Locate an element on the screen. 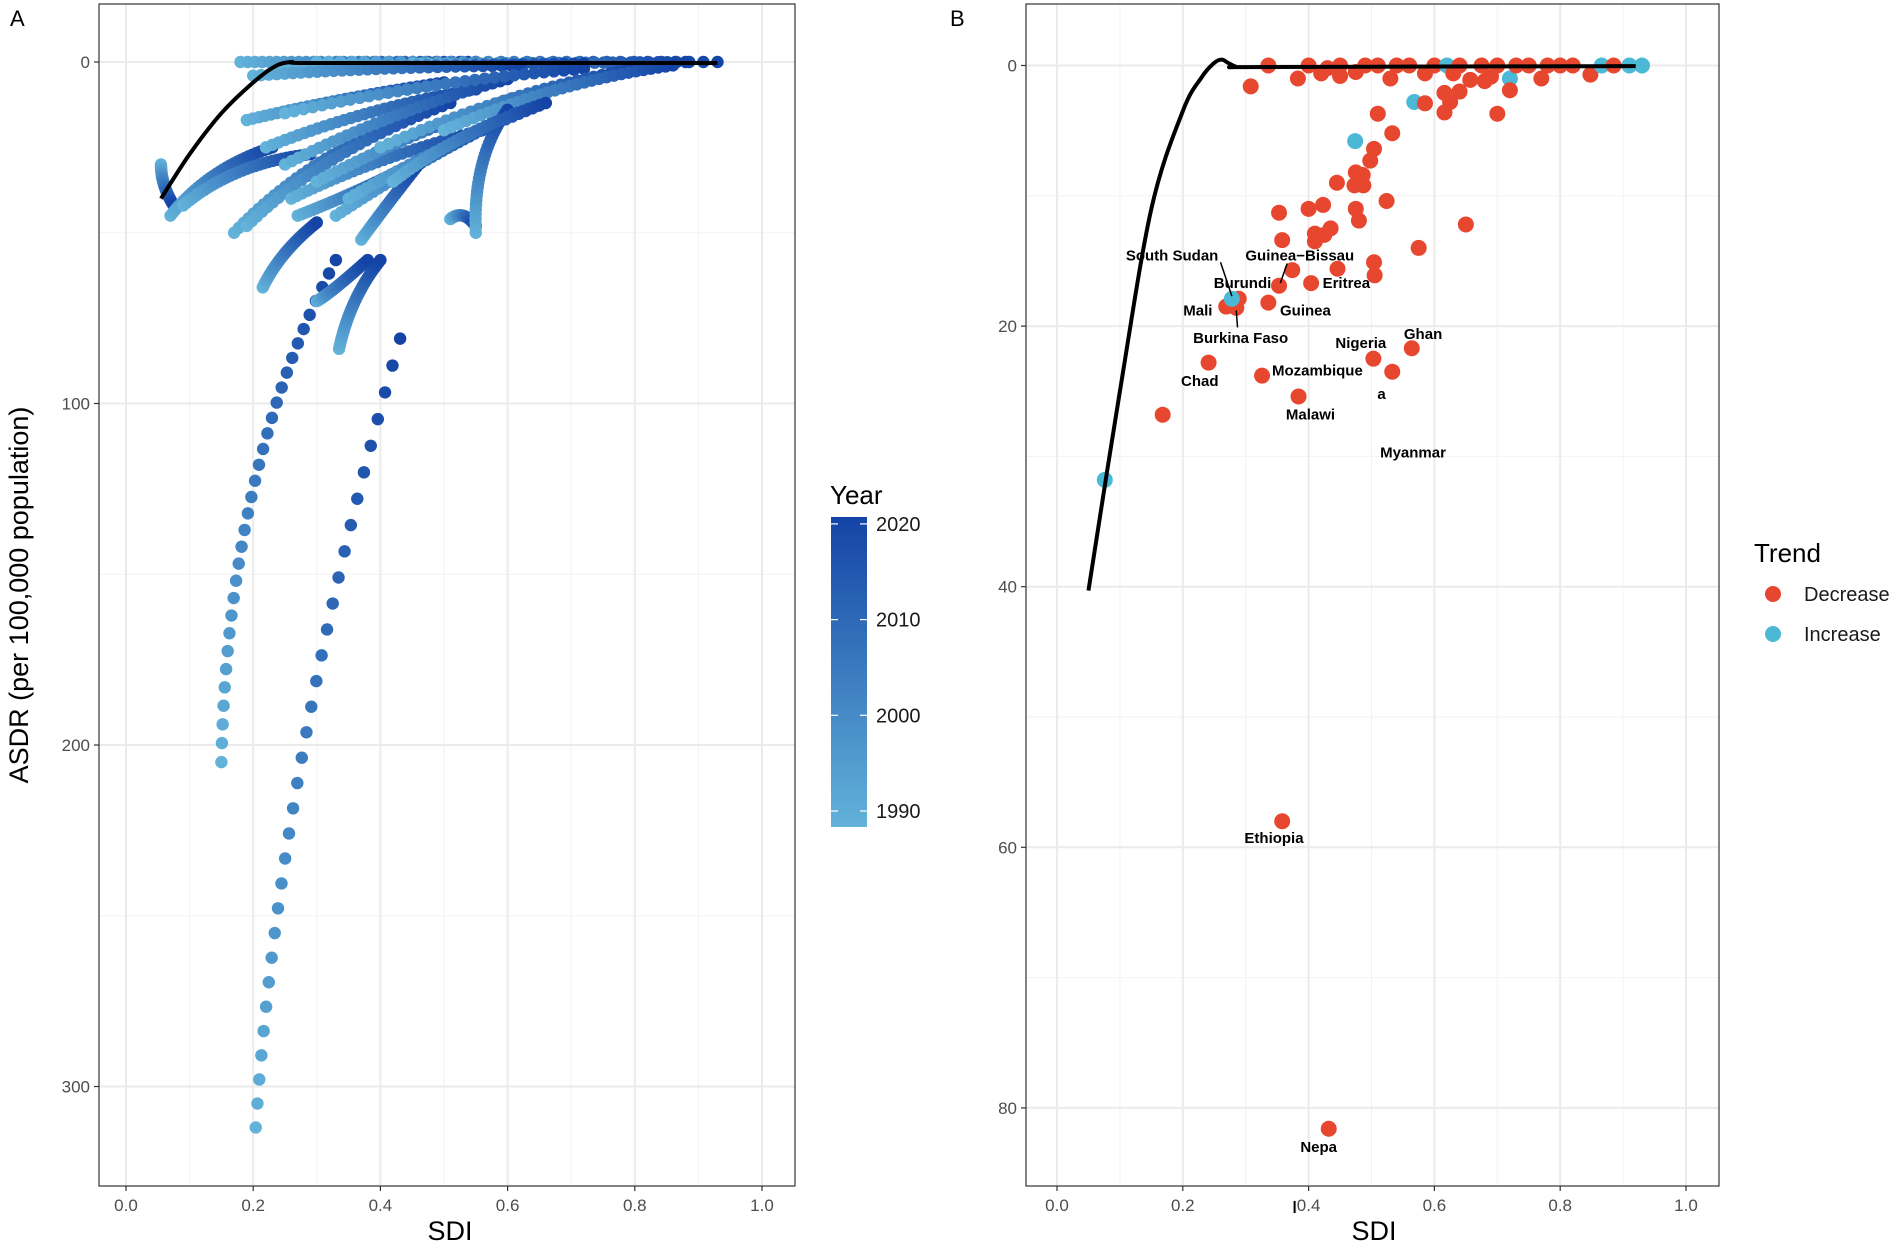 This screenshot has width=1902, height=1247. panel-a-y-axis-title: ASDR (per 100,000 population) is located at coordinates (19, 595).